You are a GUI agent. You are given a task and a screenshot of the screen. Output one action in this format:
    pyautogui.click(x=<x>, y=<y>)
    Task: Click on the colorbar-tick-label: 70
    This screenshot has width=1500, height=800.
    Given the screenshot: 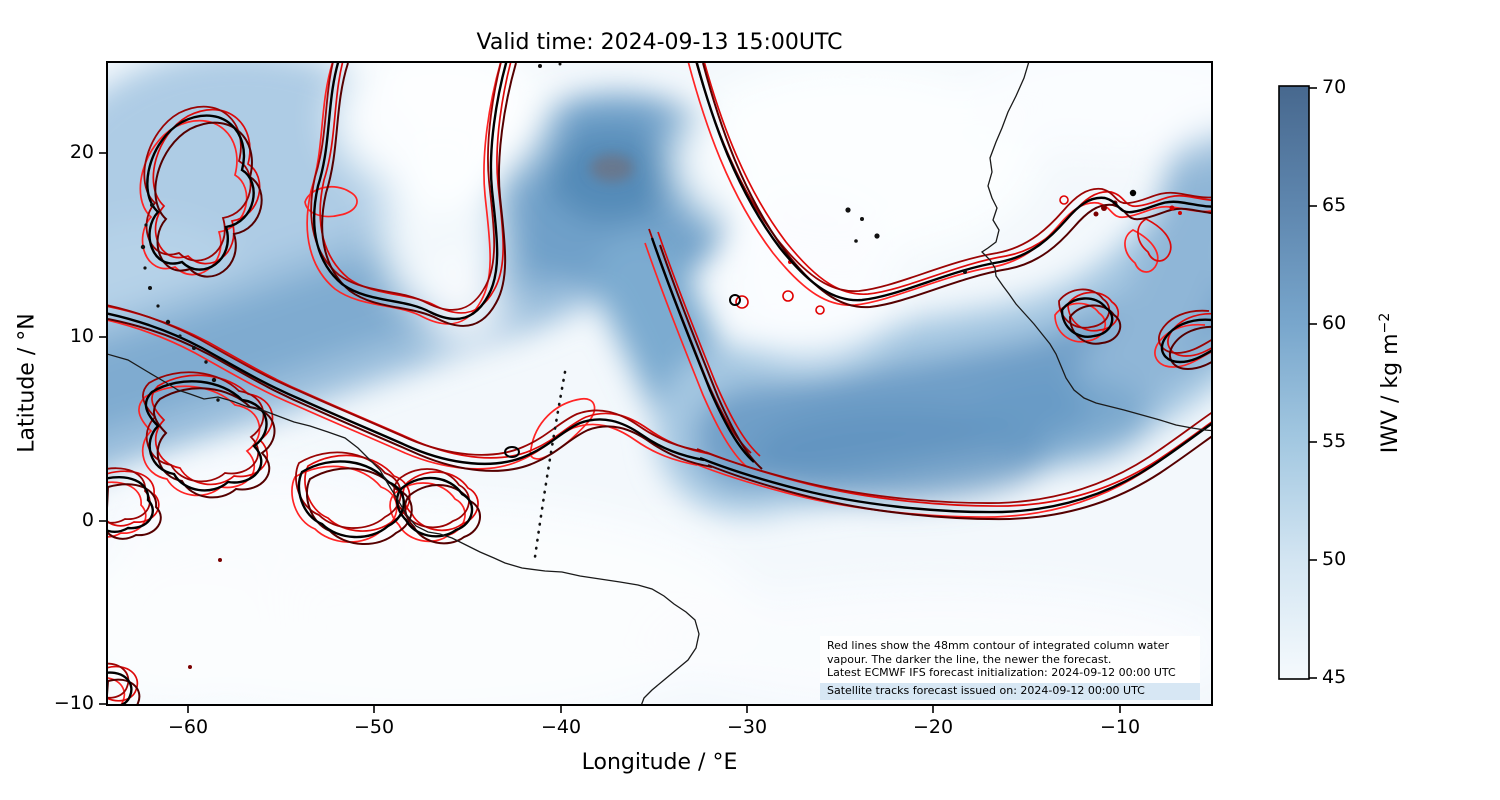 What is the action you would take?
    pyautogui.click(x=1334, y=87)
    